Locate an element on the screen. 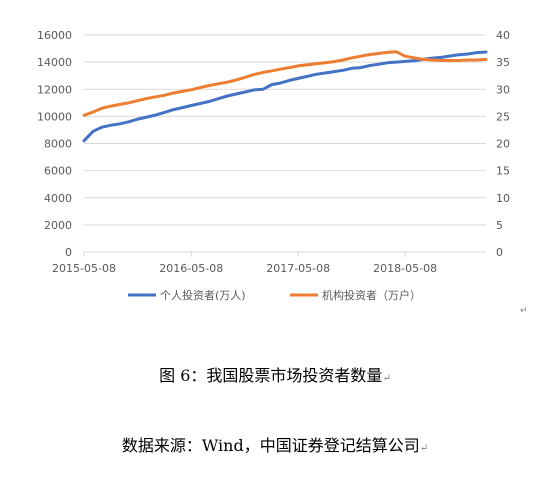  caption-text: 图 6：我国股票市场投资者数量 is located at coordinates (271, 375).